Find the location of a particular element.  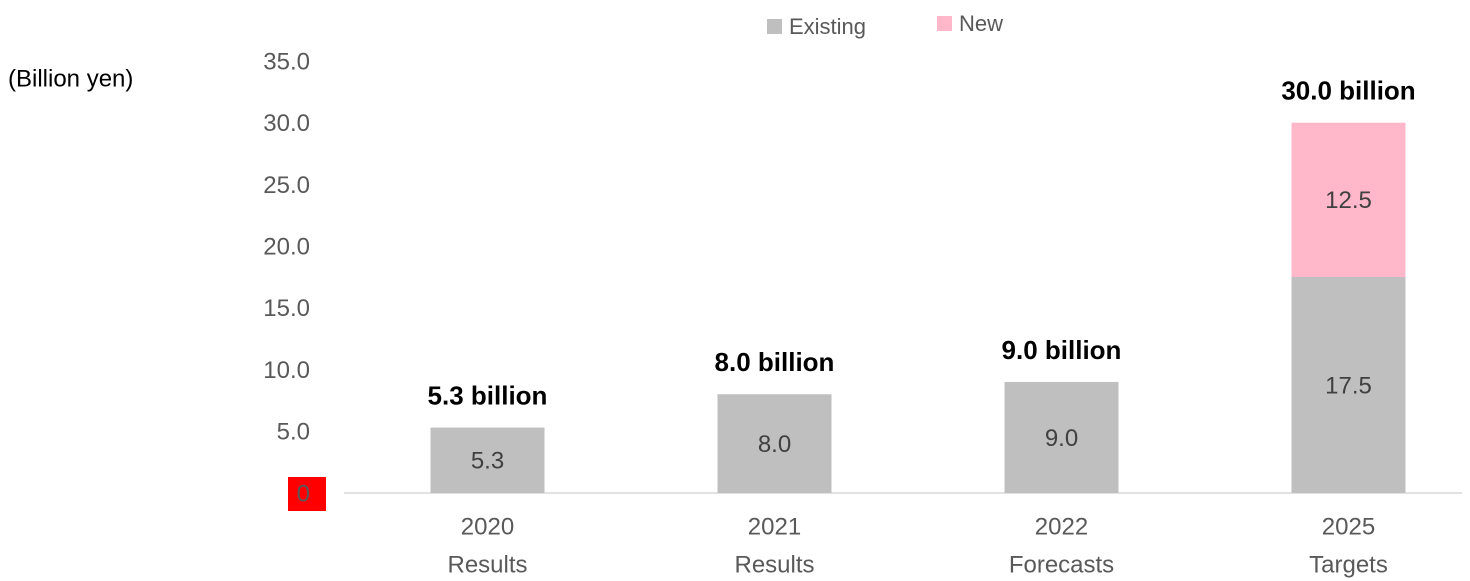

y-tick-label: 10.0 is located at coordinates (286, 370).